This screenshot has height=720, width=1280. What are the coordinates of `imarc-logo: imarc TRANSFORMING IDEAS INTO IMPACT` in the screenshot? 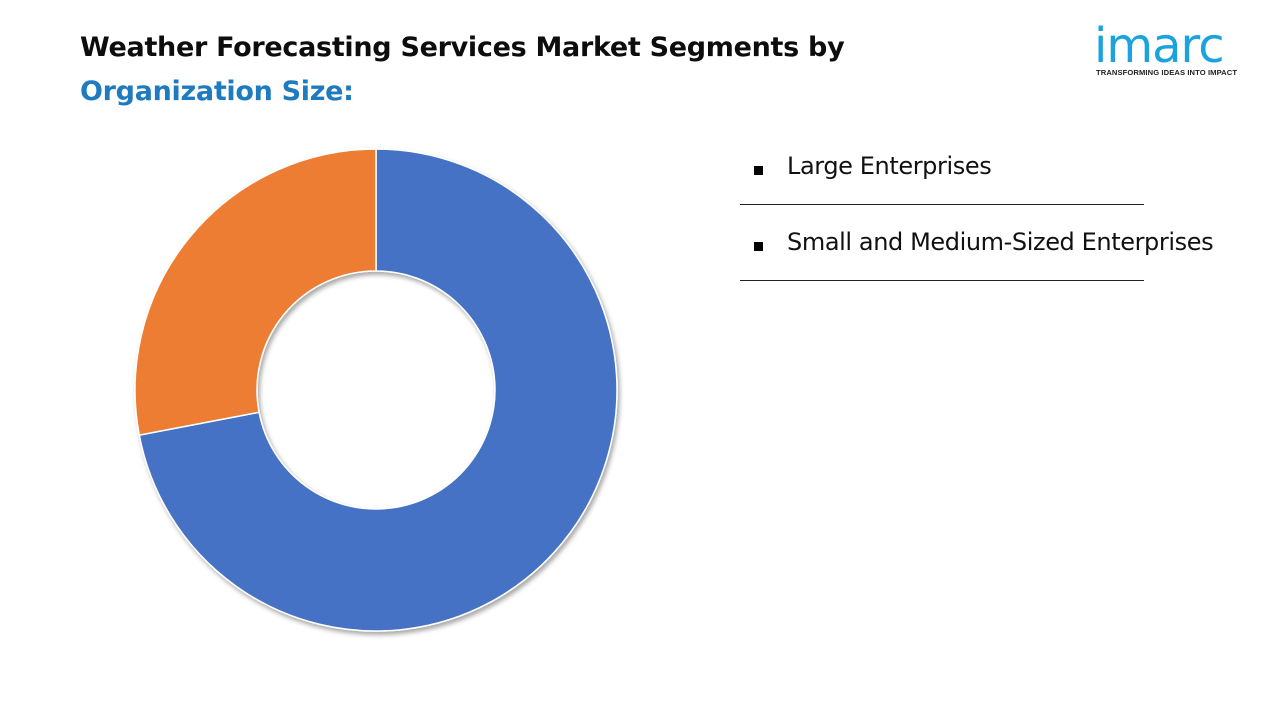 It's located at (1170, 46).